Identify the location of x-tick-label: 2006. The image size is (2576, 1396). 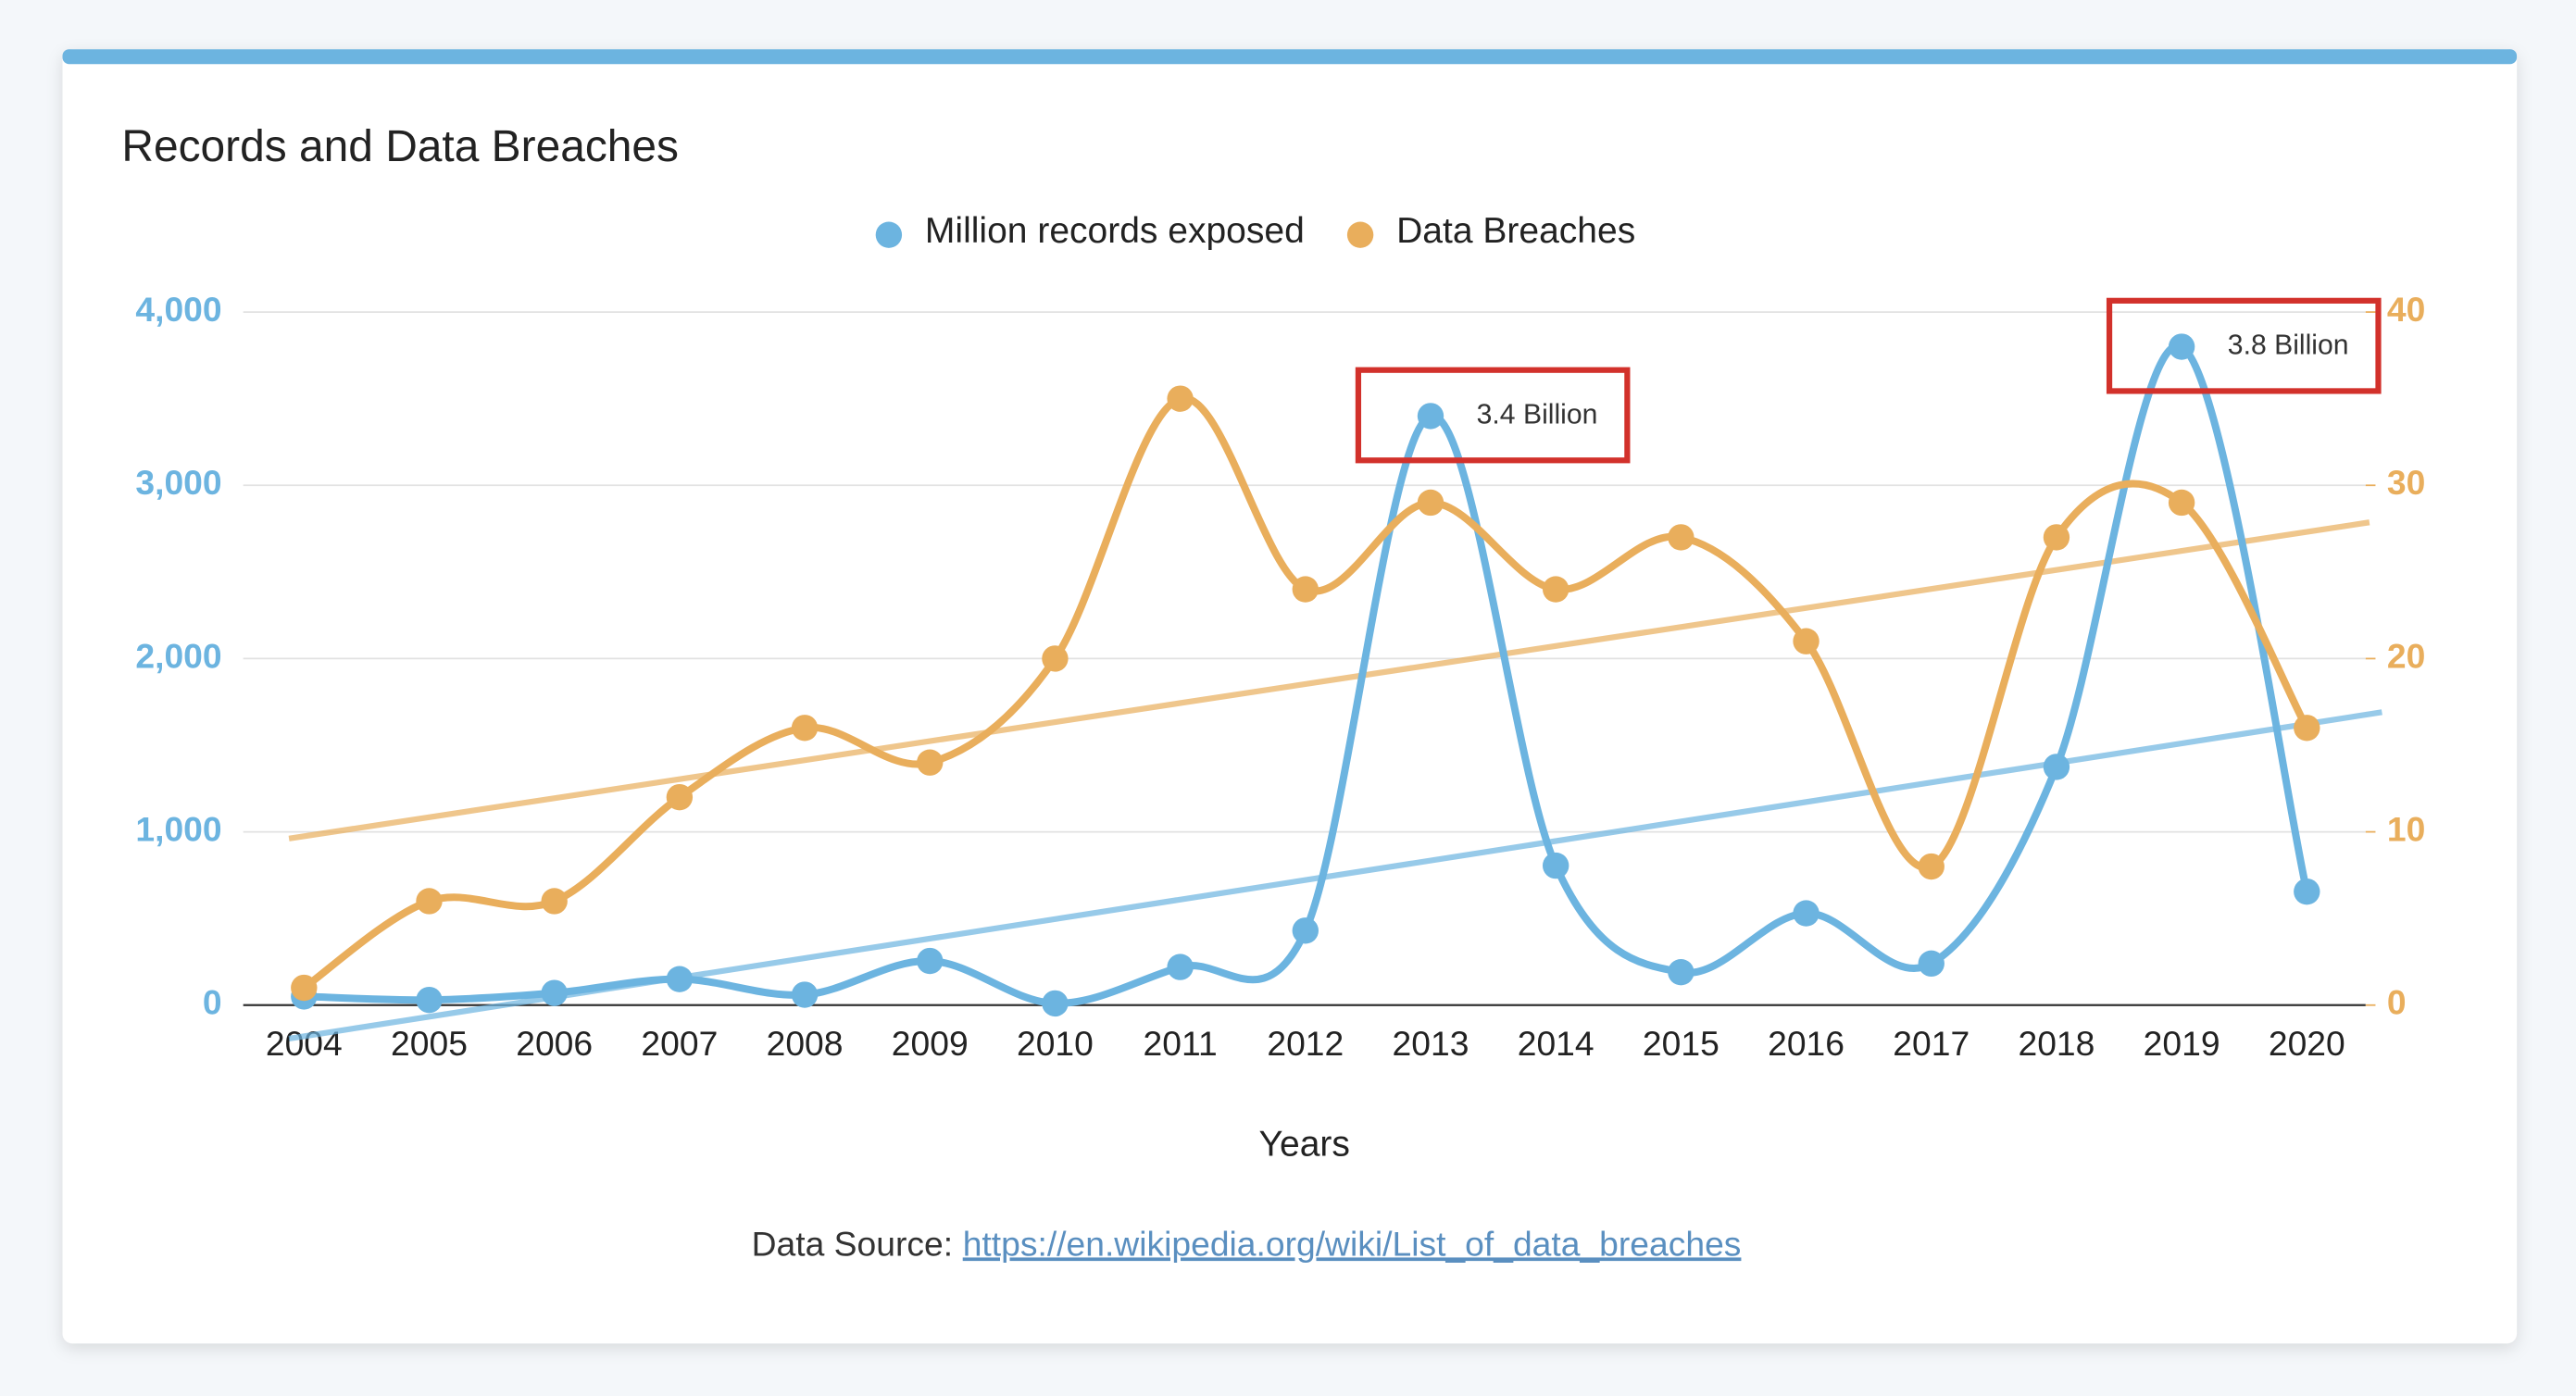
(554, 1043).